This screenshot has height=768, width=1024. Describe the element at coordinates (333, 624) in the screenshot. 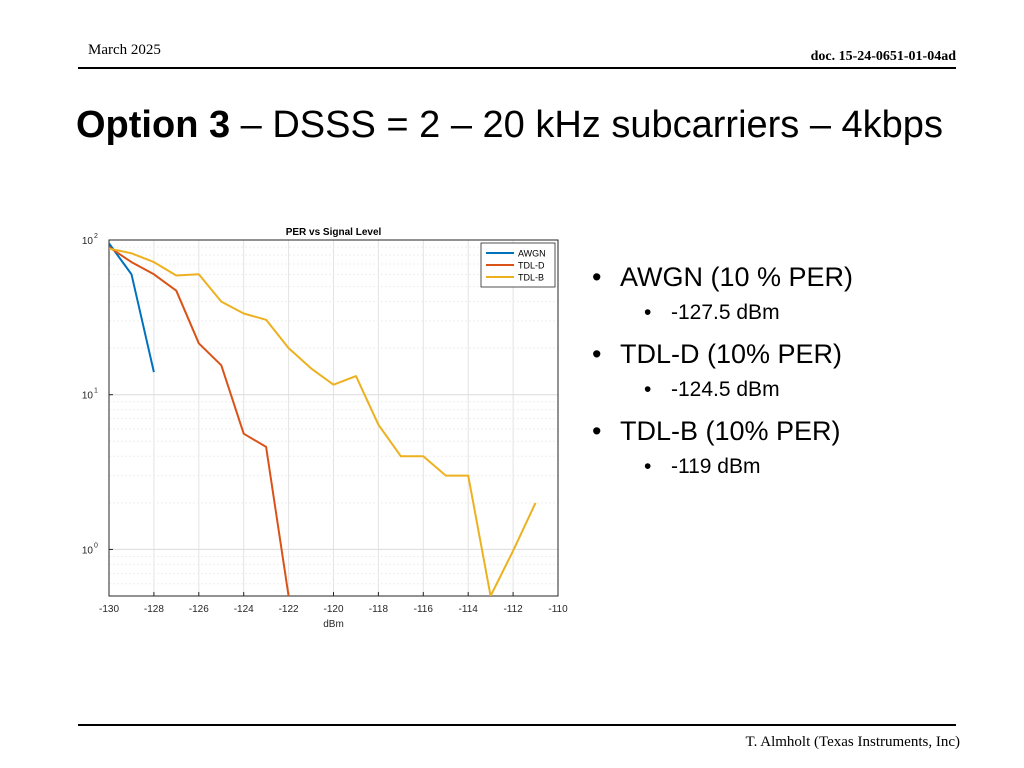

I see `x-axis-label: dBm` at that location.